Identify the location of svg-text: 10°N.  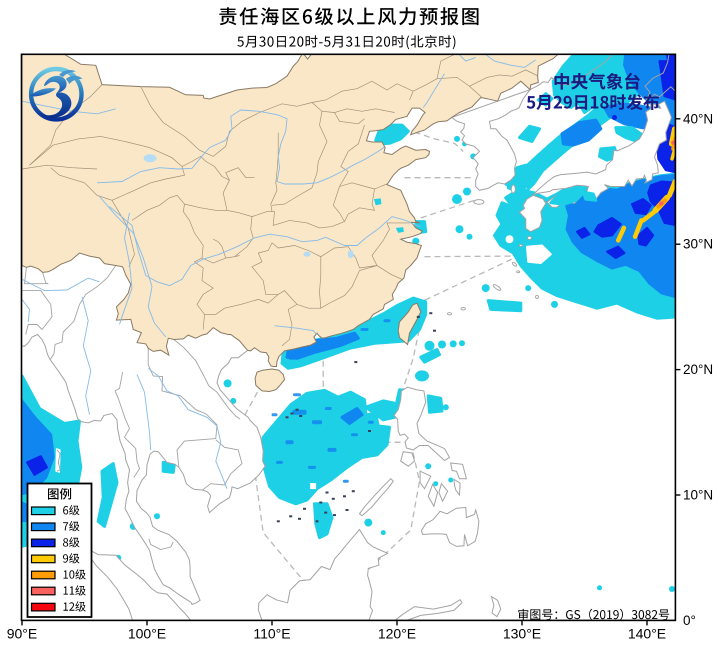
(698, 495).